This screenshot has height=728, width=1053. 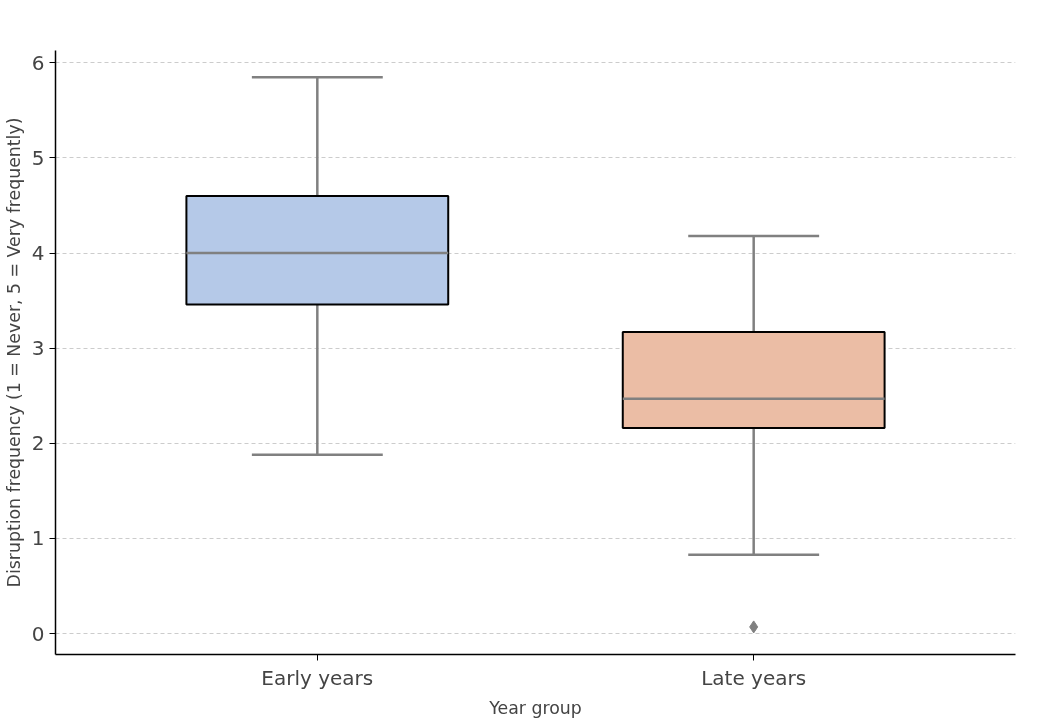 What do you see at coordinates (38, 62) in the screenshot?
I see `y-tick-label: 6` at bounding box center [38, 62].